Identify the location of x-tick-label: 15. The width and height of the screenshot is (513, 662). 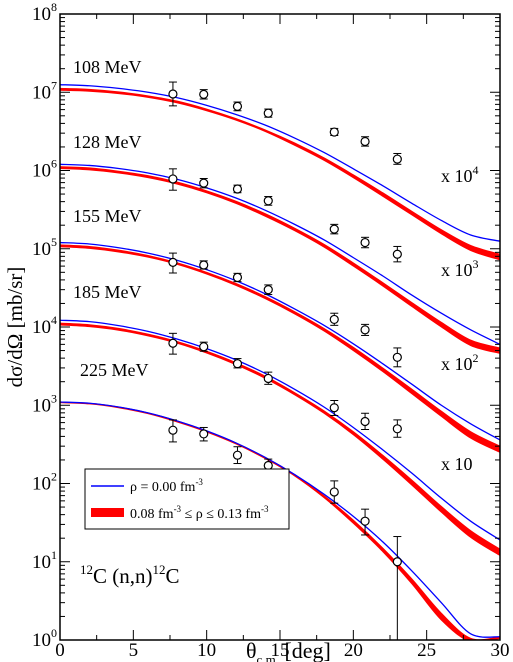
(280, 650).